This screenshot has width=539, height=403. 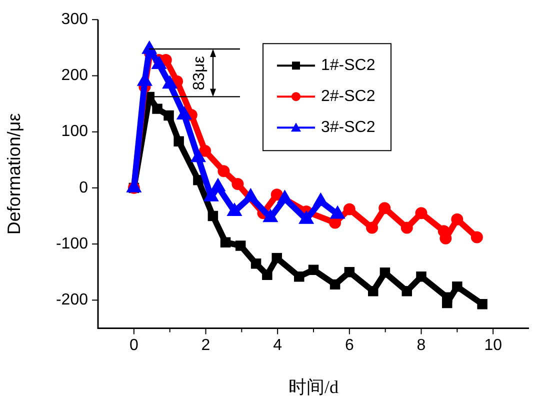 I want to click on legend-label: 1#-SC2, so click(x=348, y=65).